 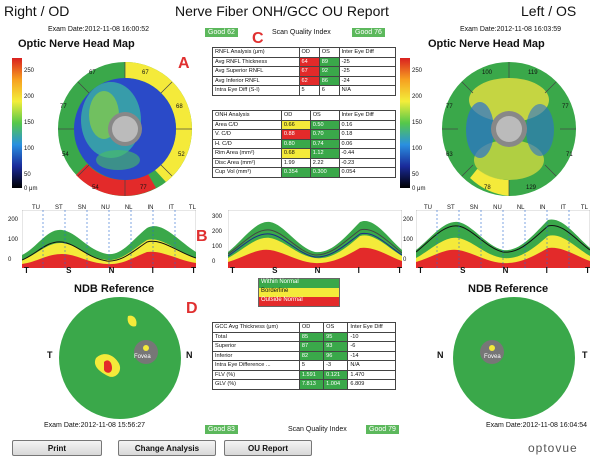 I want to click on table-cell: 0.88, so click(x=295, y=134).